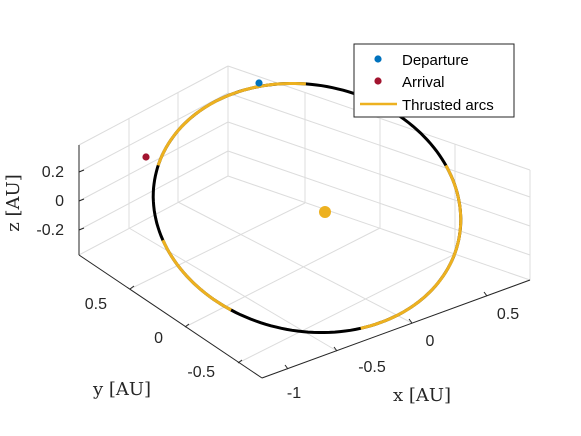 Image resolution: width=581 pixels, height=436 pixels. What do you see at coordinates (325, 212) in the screenshot?
I see `sun-marker` at bounding box center [325, 212].